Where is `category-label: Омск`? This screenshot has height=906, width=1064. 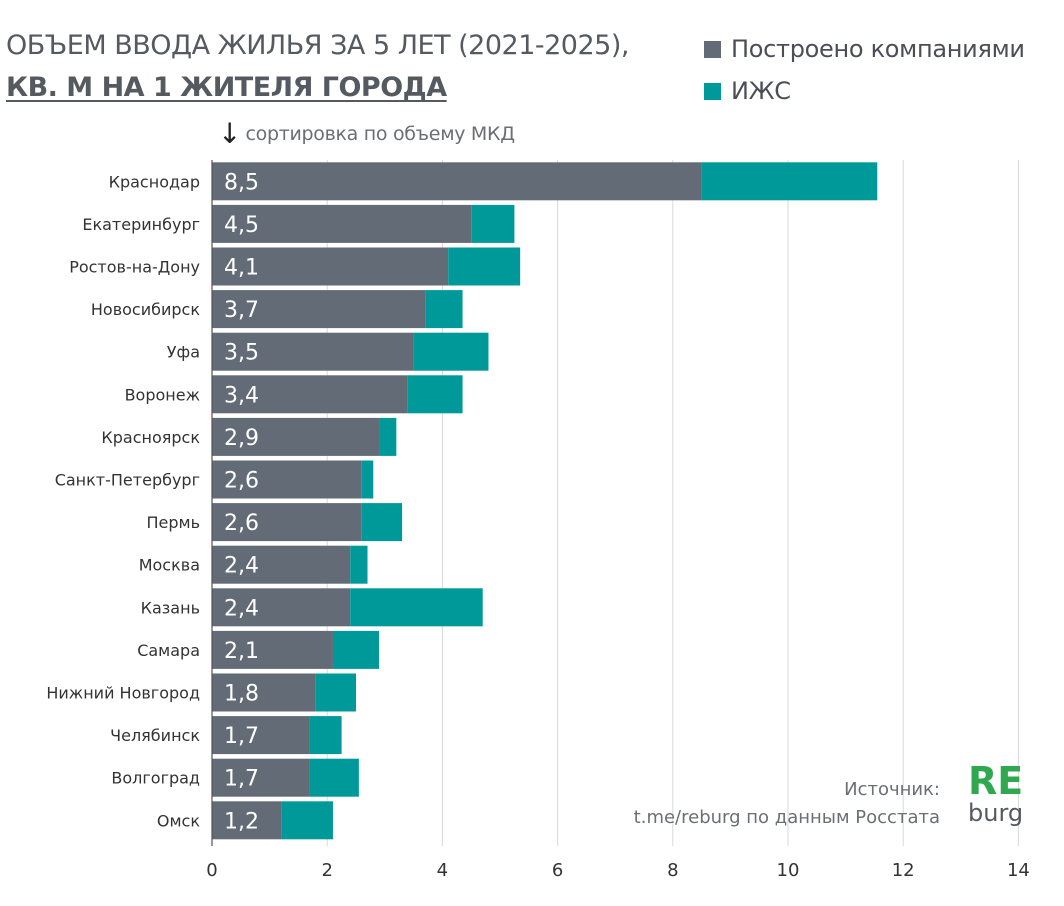
category-label: Омск is located at coordinates (178, 820).